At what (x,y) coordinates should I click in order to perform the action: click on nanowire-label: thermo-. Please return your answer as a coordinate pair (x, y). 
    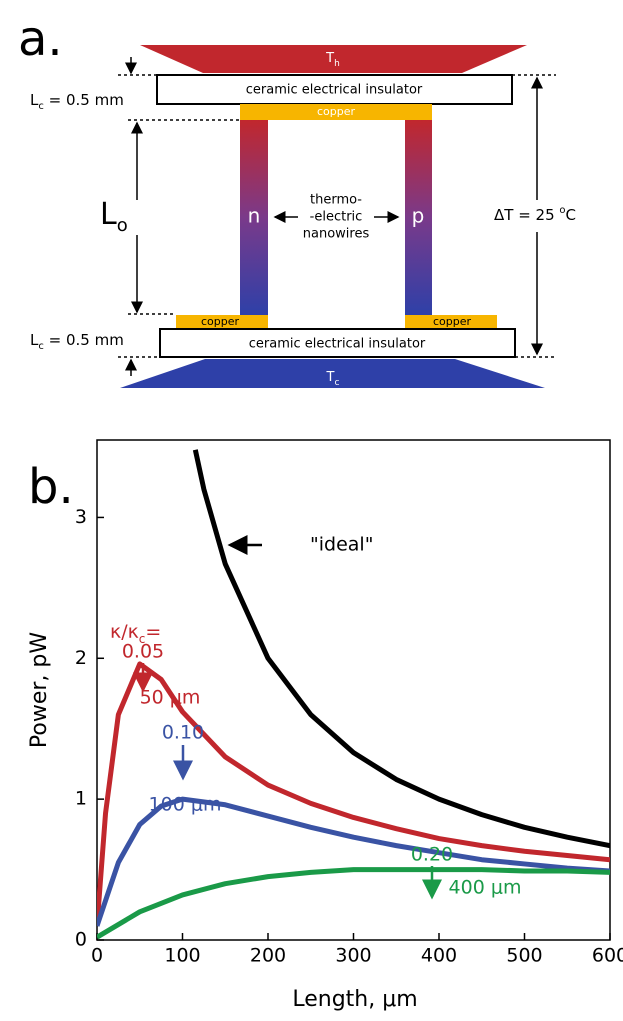
    Looking at the image, I should click on (336, 200).